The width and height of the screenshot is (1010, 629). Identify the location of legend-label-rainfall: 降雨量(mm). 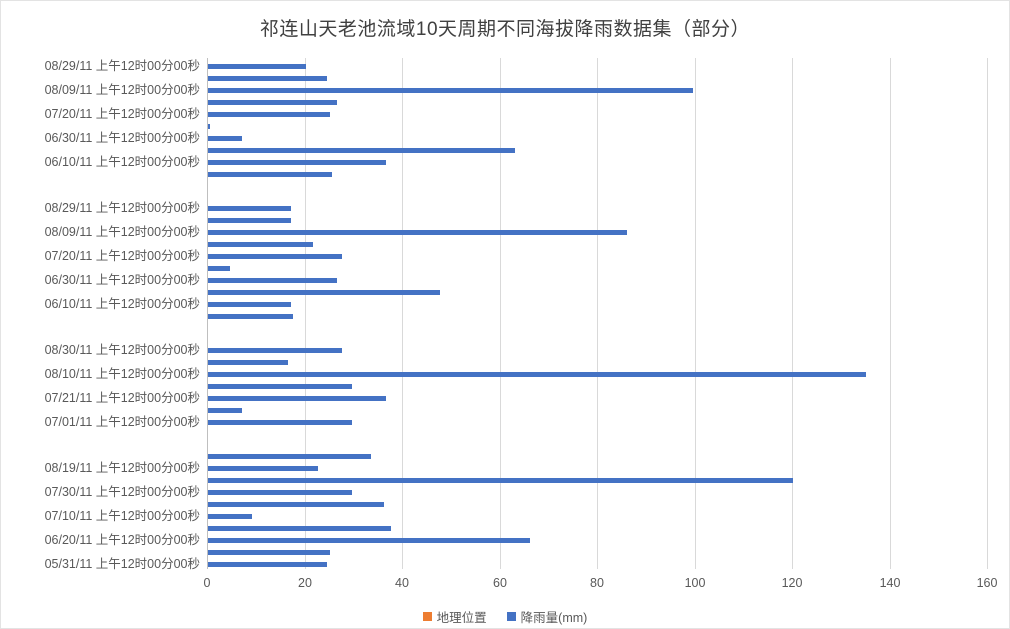
(554, 618).